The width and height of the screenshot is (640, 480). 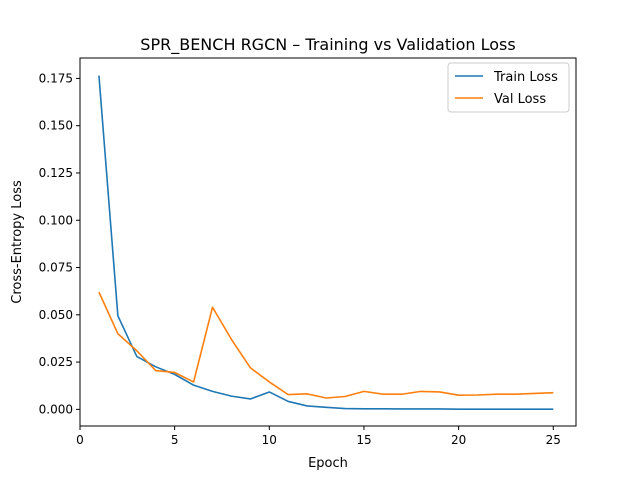 What do you see at coordinates (59, 243) in the screenshot?
I see `y-axis: 0.000 0.025 0.050 0.075 0.100 0.125 0.150 0.175` at bounding box center [59, 243].